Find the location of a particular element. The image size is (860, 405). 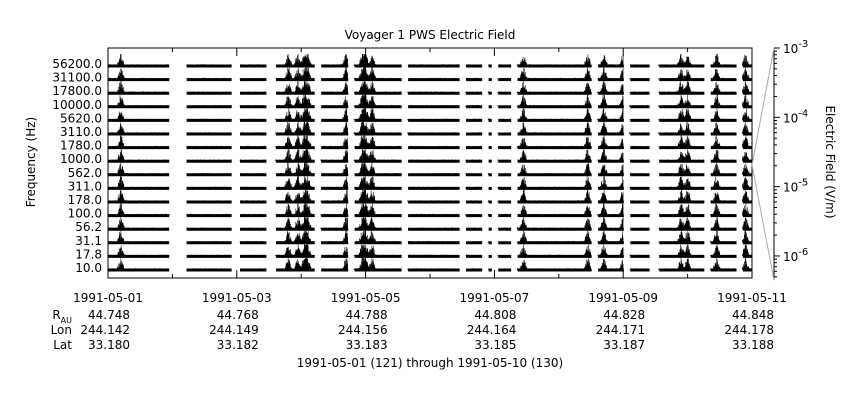

orbit-value: 44.748 is located at coordinates (109, 315).